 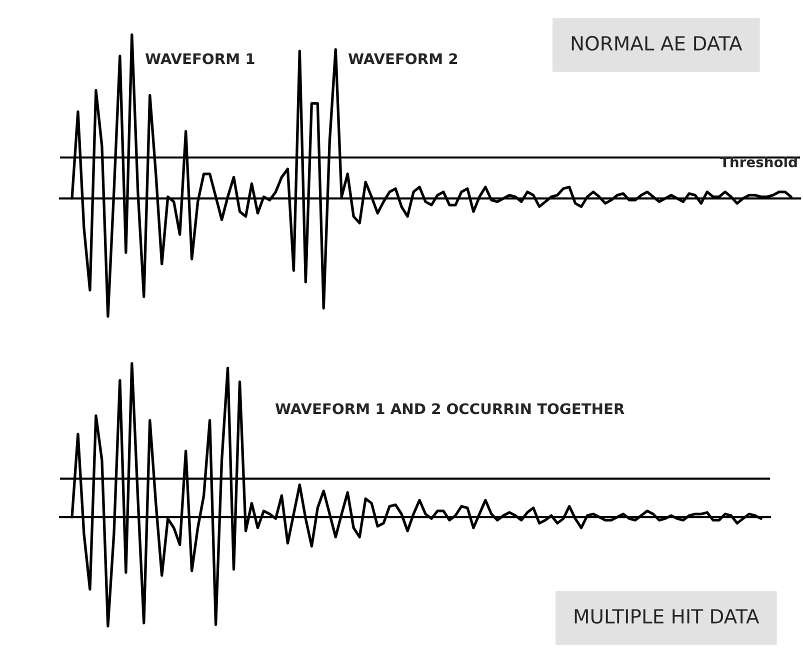 I want to click on chart-title: NORMAL AE DATA, so click(x=657, y=43).